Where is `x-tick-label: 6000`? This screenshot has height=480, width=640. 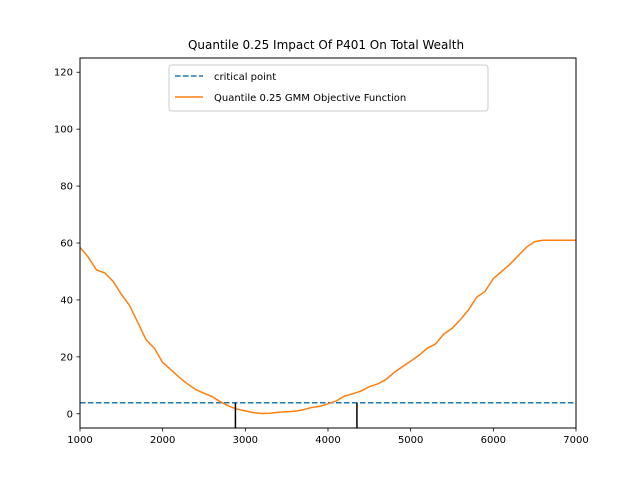 x-tick-label: 6000 is located at coordinates (493, 440).